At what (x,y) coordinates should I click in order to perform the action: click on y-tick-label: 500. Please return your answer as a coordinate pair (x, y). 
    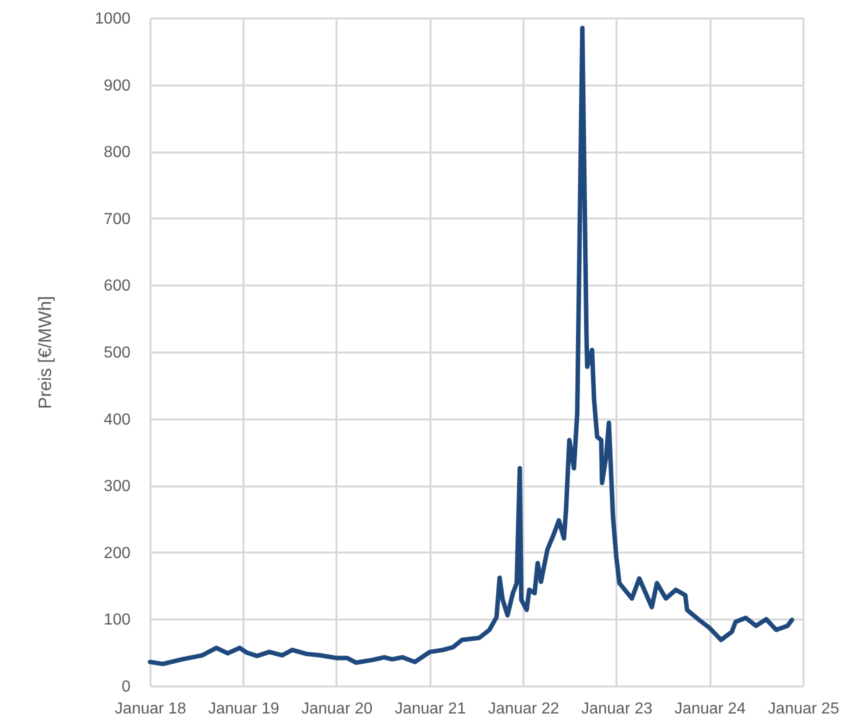
    Looking at the image, I should click on (117, 353).